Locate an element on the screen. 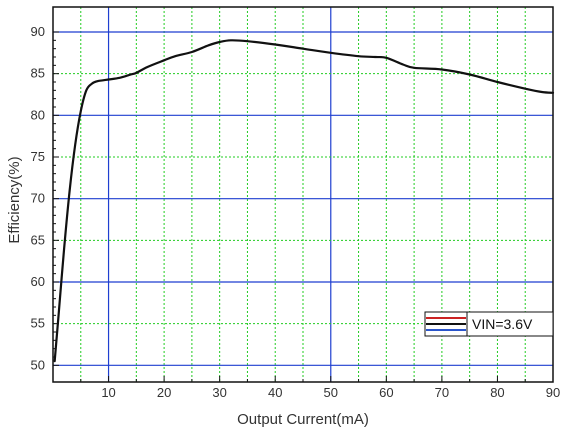  x-tick-label: 20 is located at coordinates (164, 392).